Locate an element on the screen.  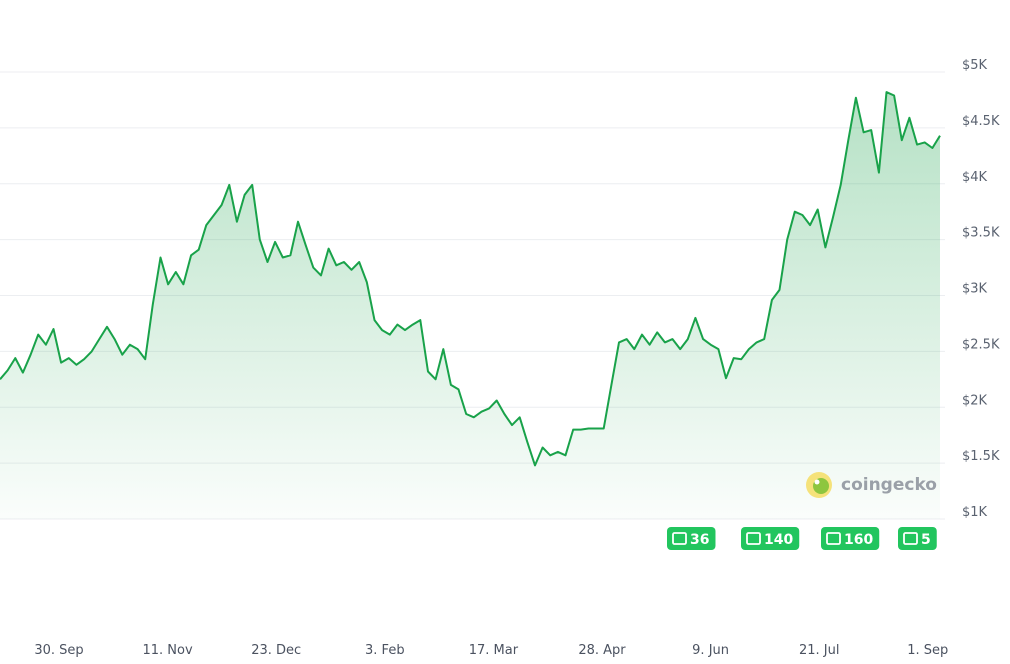
news-badge: 160 is located at coordinates (850, 538).